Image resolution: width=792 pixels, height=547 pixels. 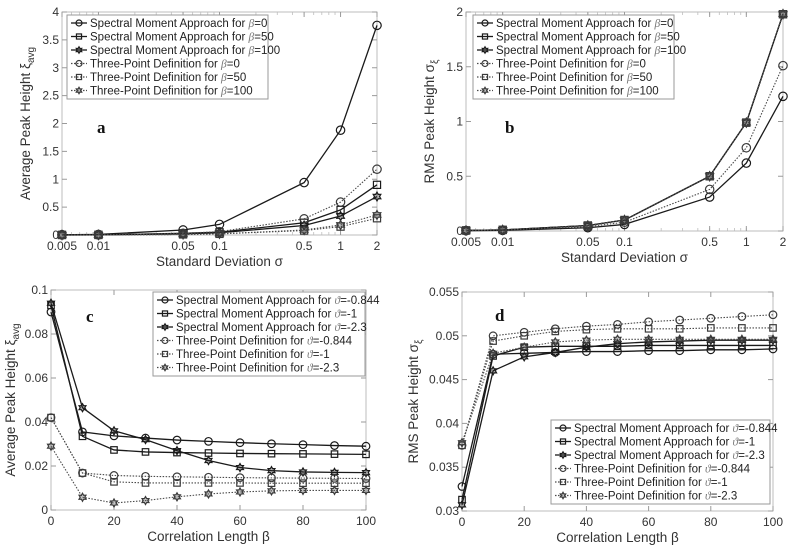 What do you see at coordinates (253, 355) in the screenshot?
I see `legend-label: Three-Point Definition for ϑ=-1` at bounding box center [253, 355].